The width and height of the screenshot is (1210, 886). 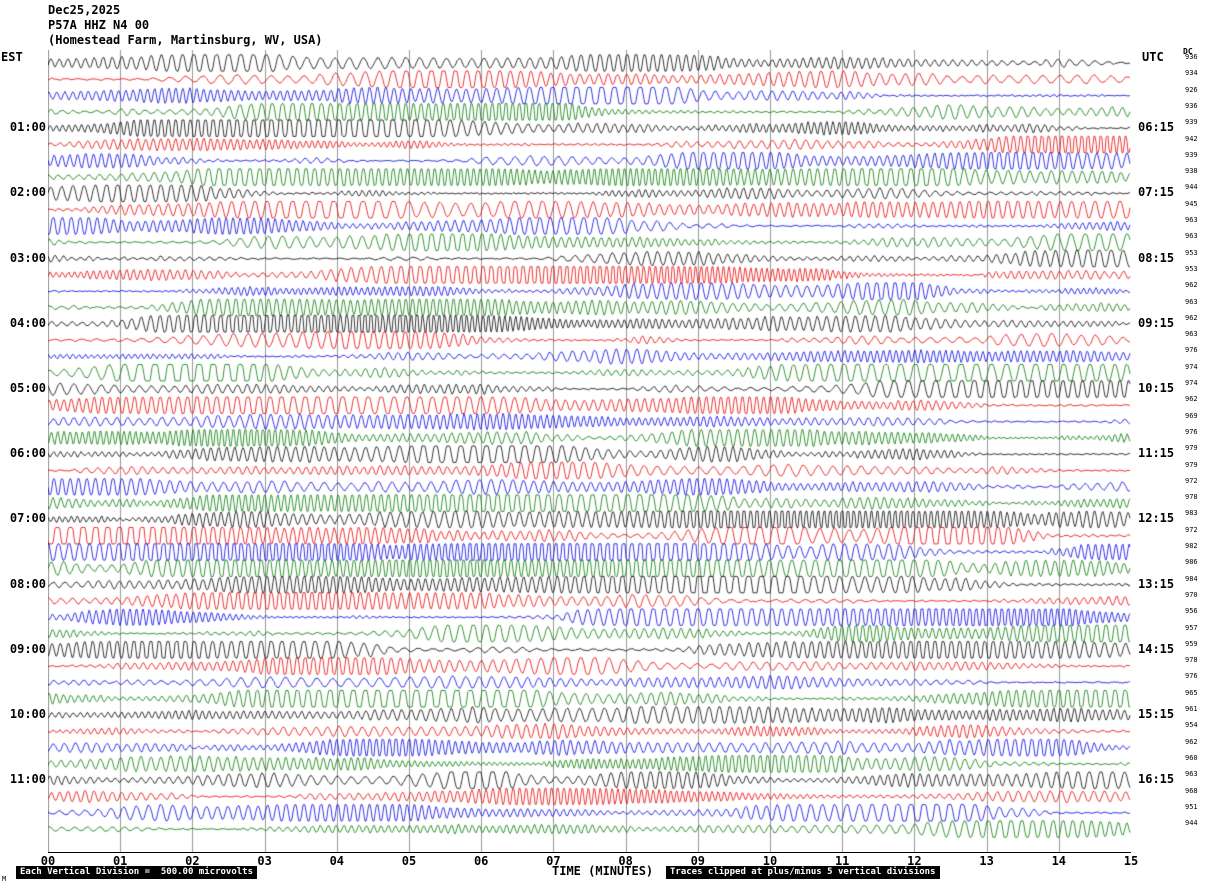 What do you see at coordinates (698, 861) in the screenshot?
I see `x-tick-label: 09` at bounding box center [698, 861].